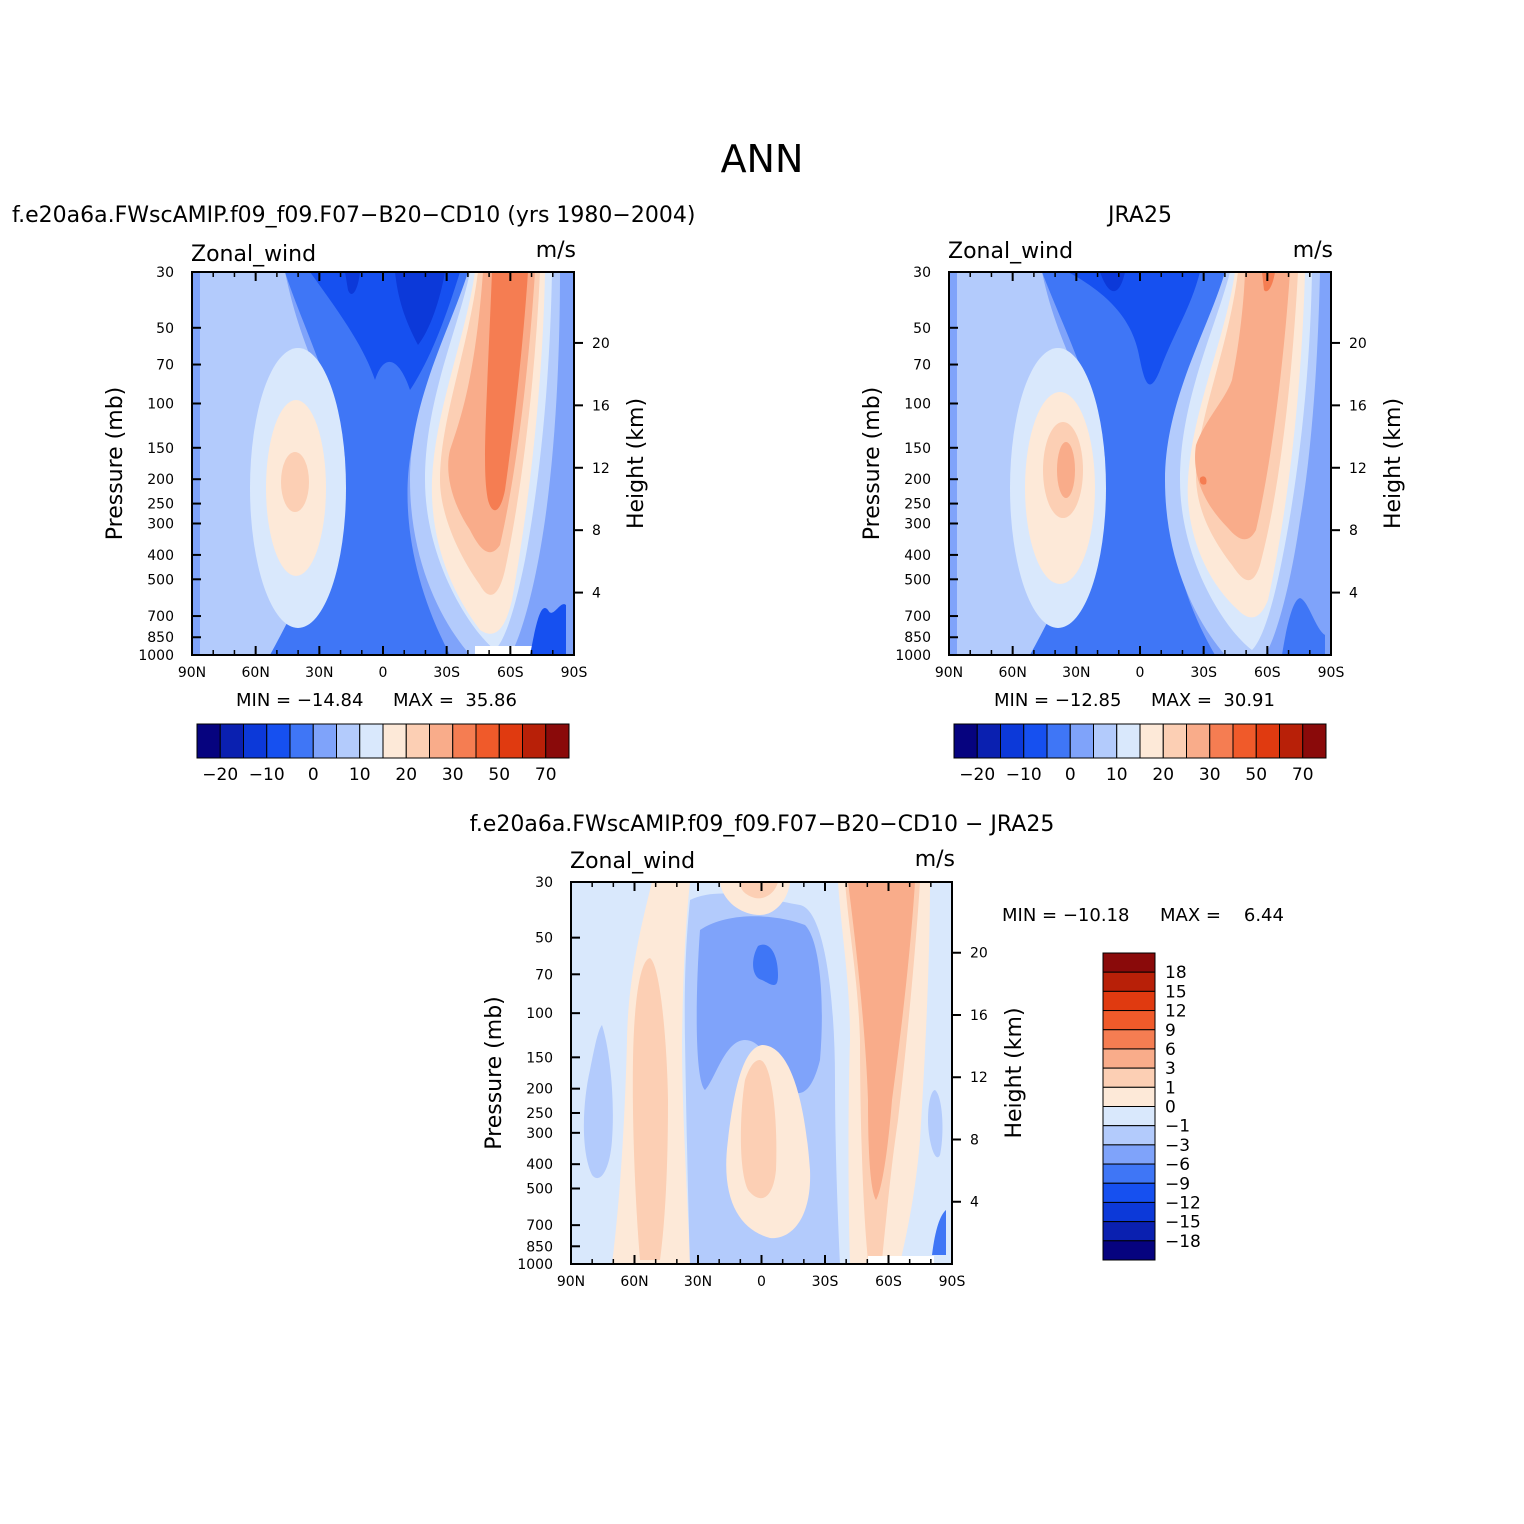 This screenshot has height=1524, width=1524. What do you see at coordinates (1213, 700) in the screenshot?
I see `max-label: MAX = 30.91` at bounding box center [1213, 700].